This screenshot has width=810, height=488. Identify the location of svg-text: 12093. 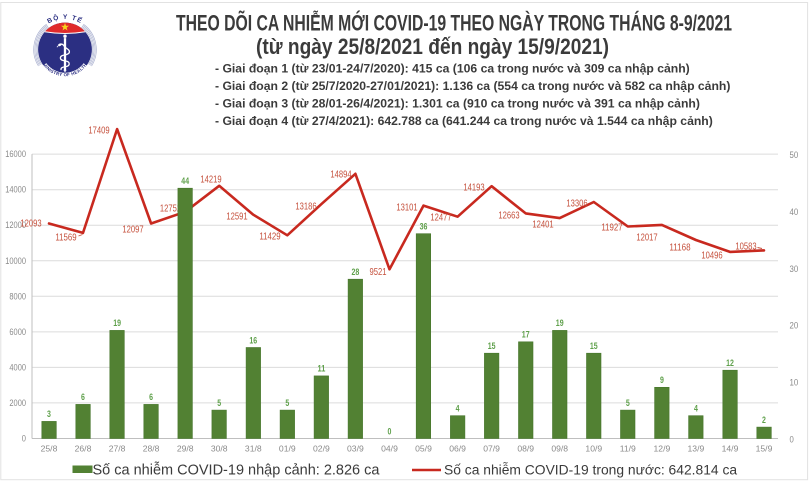
(30, 223).